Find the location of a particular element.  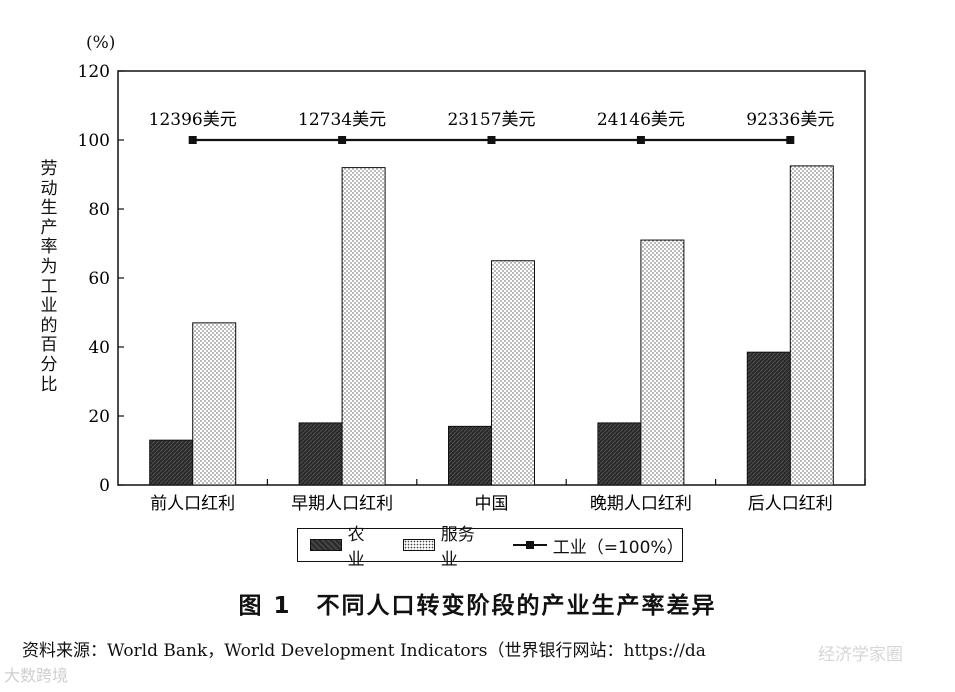

line-data-label: 12396美元 is located at coordinates (193, 120).